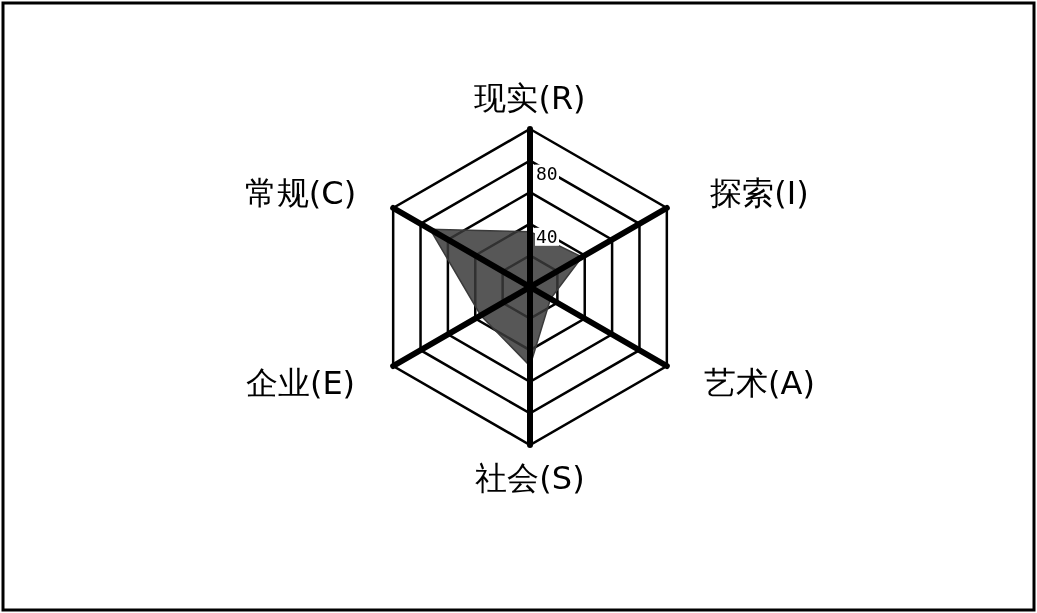  I want to click on y-tick-label: 40, so click(547, 236).